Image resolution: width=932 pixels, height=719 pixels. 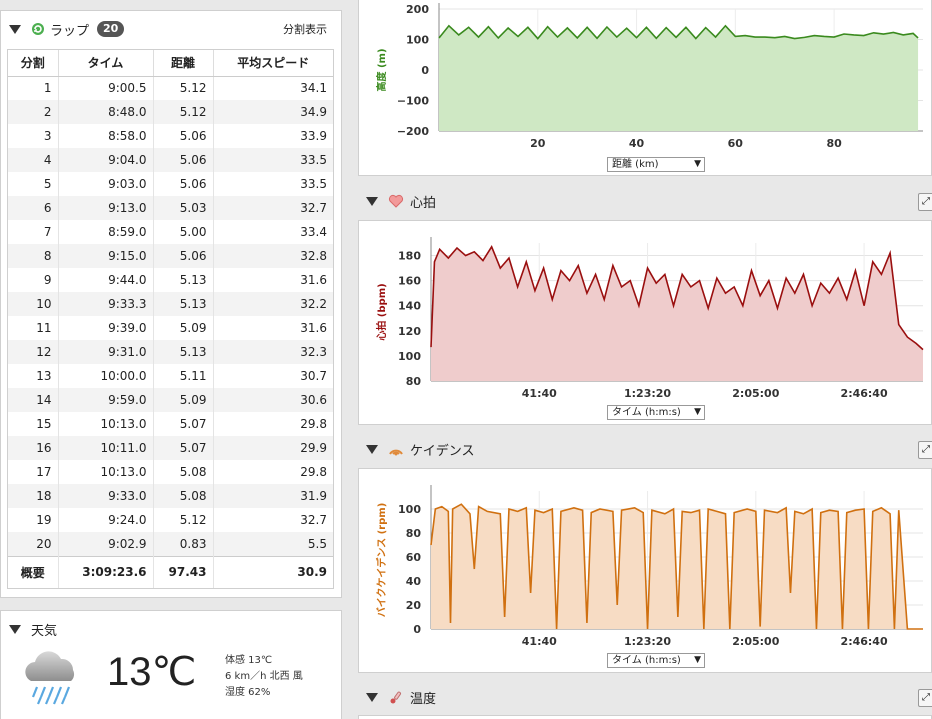 What do you see at coordinates (170, 448) in the screenshot?
I see `lap-row: 16 10:11.0 5.07 29.9` at bounding box center [170, 448].